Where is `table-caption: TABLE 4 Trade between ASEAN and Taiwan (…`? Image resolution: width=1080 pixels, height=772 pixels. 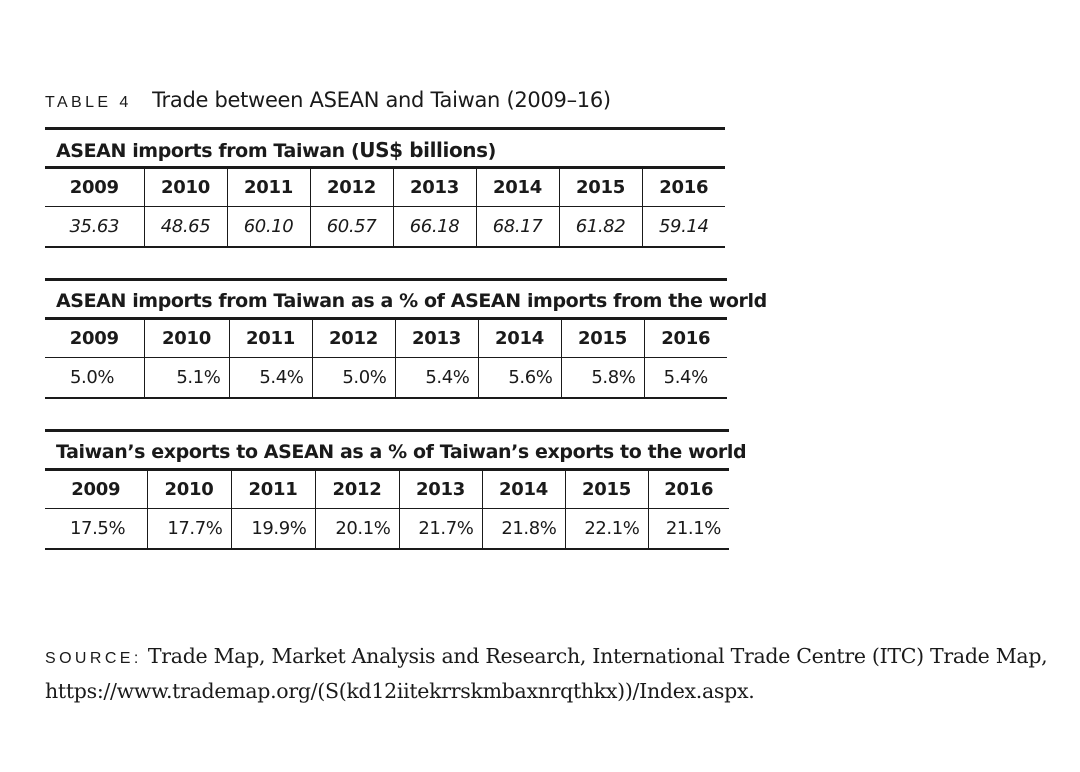 table-caption: TABLE 4 Trade between ASEAN and Taiwan (… is located at coordinates (328, 103).